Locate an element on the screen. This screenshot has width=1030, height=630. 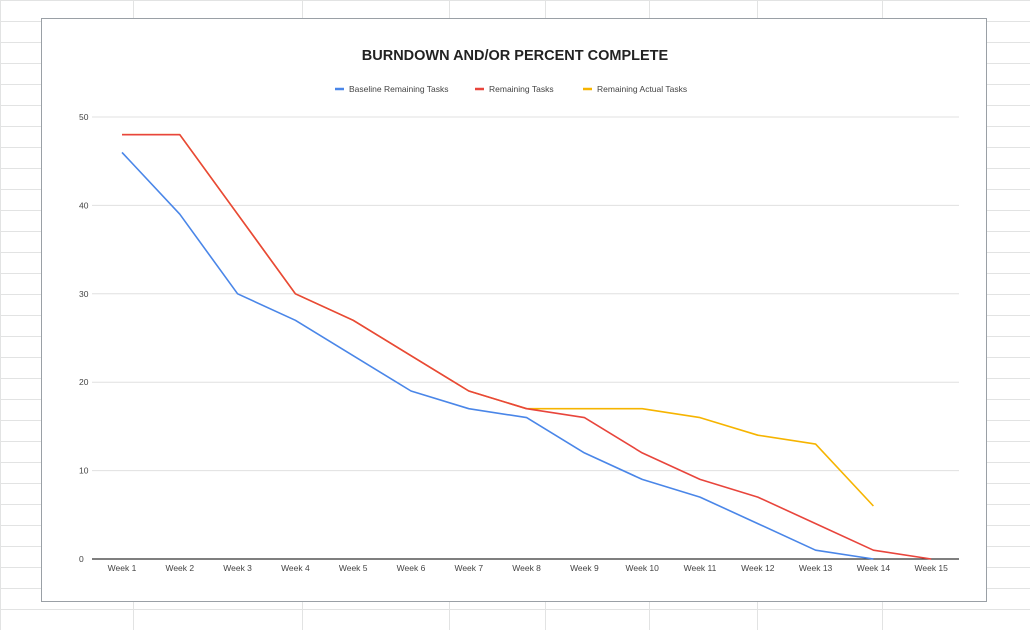
legend-label: Baseline Remaining Tasks is located at coordinates (399, 89).